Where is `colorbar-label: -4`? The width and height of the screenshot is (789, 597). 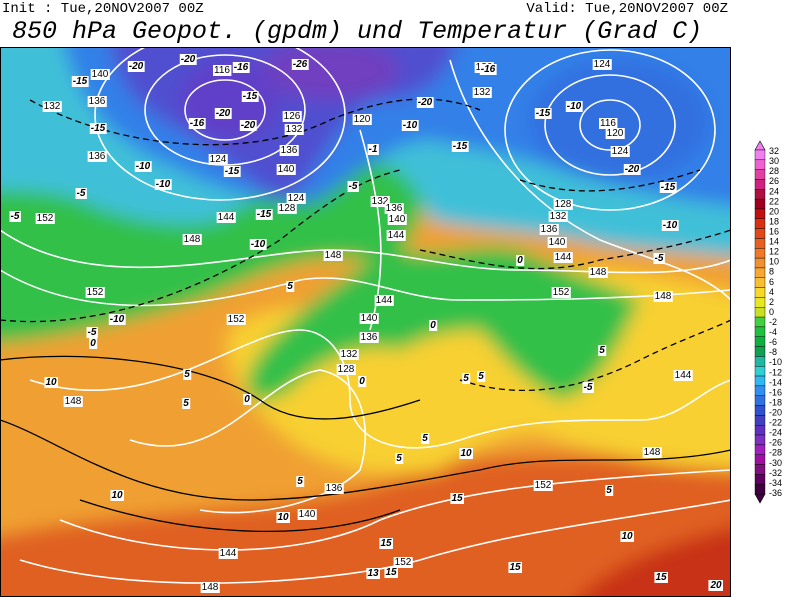 colorbar-label: -4 is located at coordinates (773, 332).